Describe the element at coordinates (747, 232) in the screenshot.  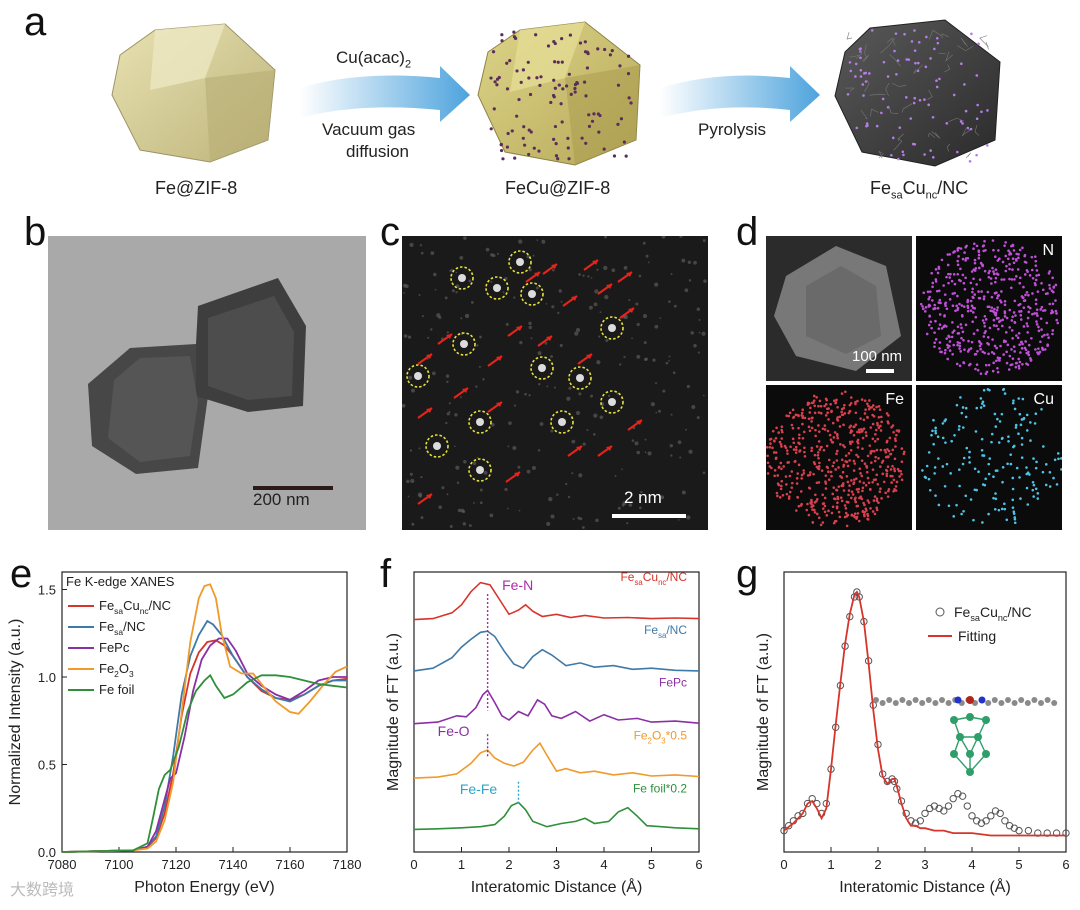
I see `panel-d-letter: d` at that location.